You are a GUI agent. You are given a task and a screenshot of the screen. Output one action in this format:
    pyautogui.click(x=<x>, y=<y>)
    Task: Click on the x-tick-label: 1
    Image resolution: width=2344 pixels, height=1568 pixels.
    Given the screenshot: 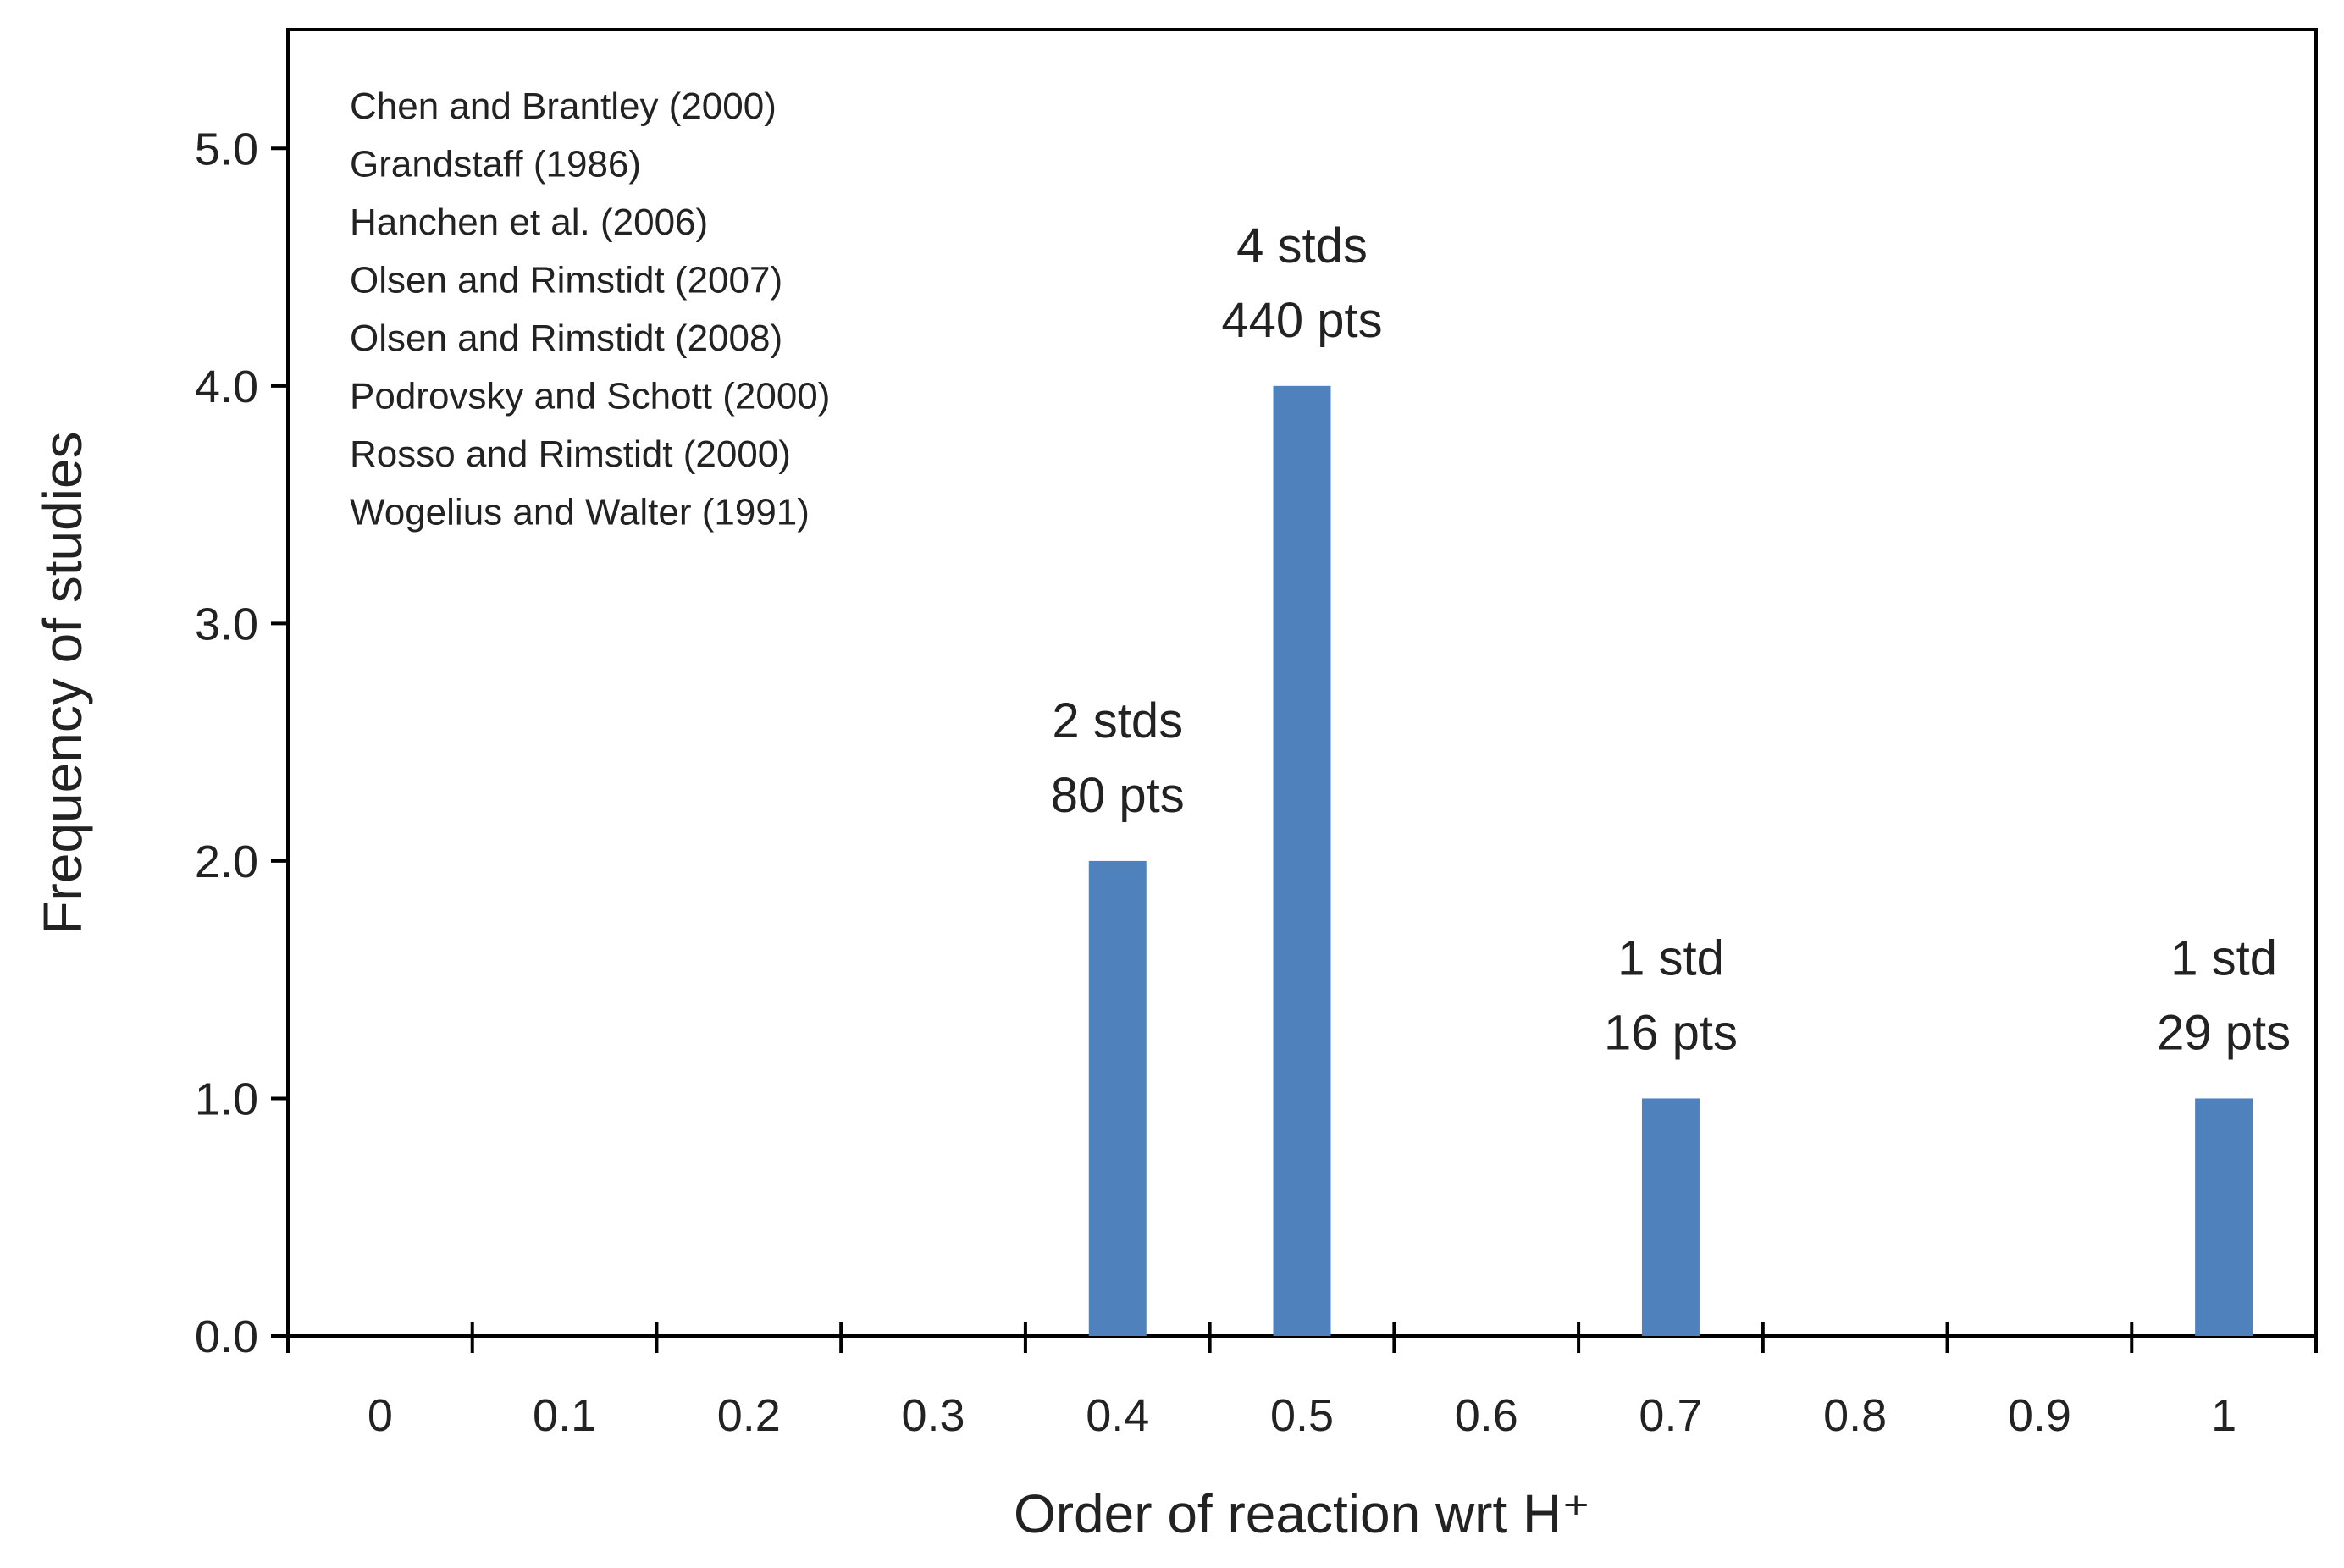 What is the action you would take?
    pyautogui.click(x=2223, y=1415)
    